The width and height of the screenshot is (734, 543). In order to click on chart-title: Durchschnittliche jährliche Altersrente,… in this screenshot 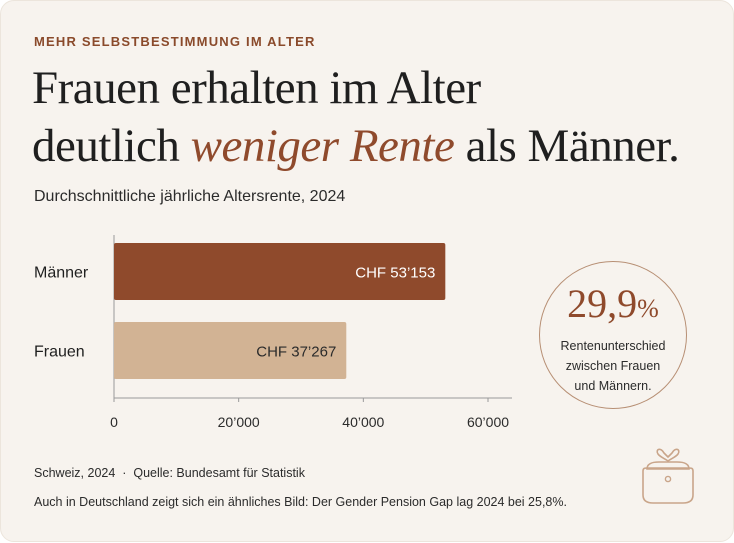, I will do `click(190, 196)`.